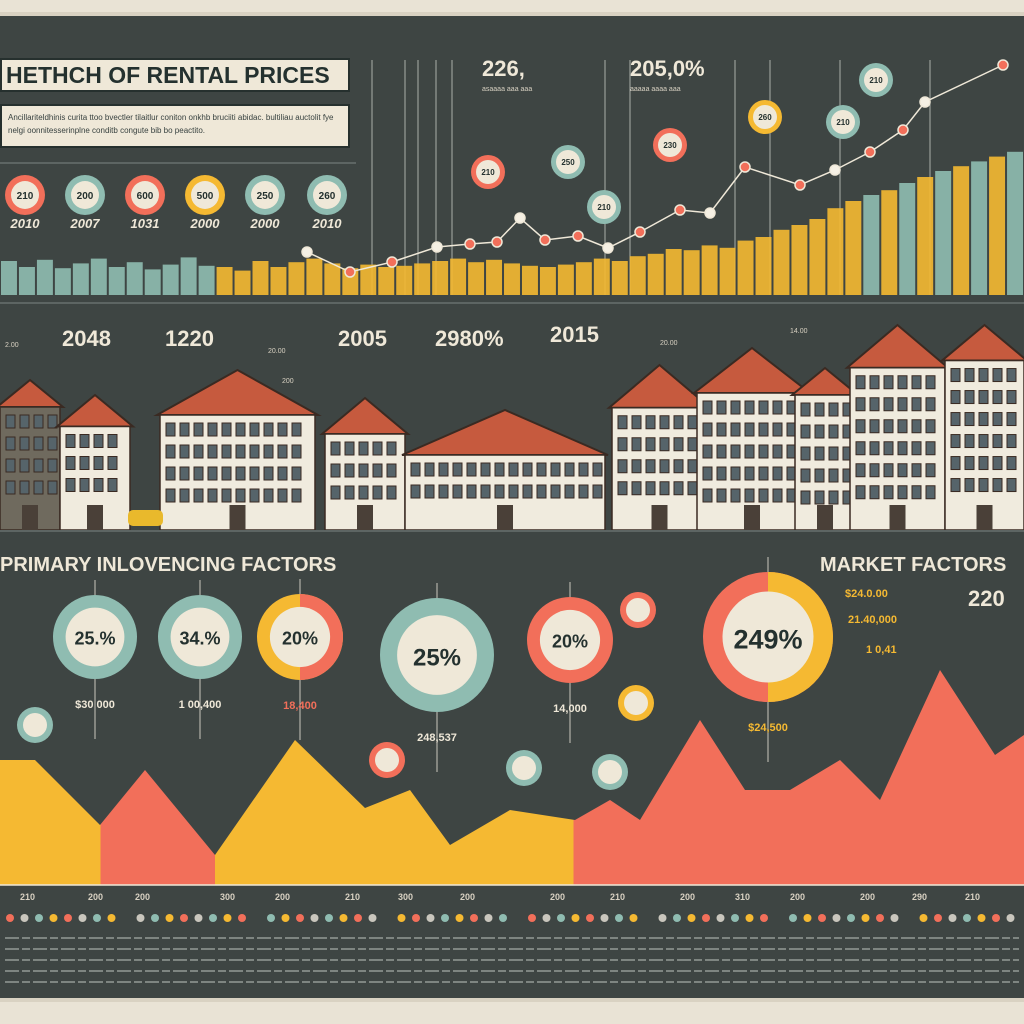 The height and width of the screenshot is (1024, 1024). I want to click on house-door, so click(752, 517).